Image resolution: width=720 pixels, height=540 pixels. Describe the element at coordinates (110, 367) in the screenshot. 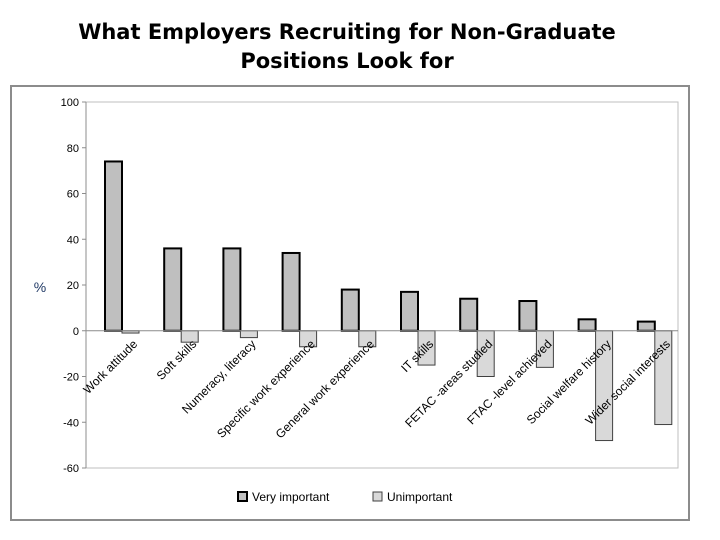

I see `category-label: Work attitude` at that location.